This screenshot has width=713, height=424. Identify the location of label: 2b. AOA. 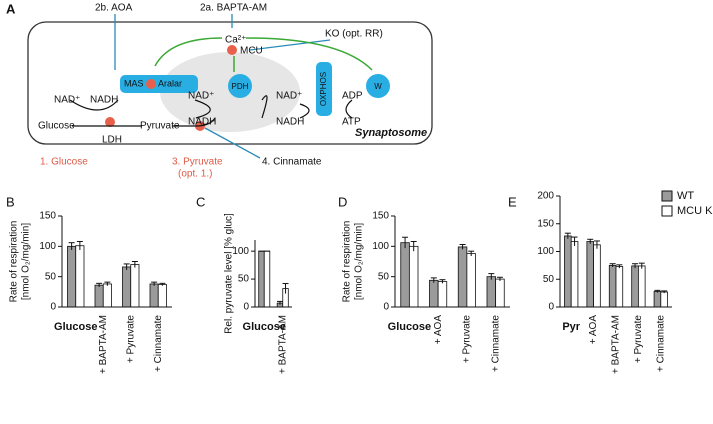
(114, 8).